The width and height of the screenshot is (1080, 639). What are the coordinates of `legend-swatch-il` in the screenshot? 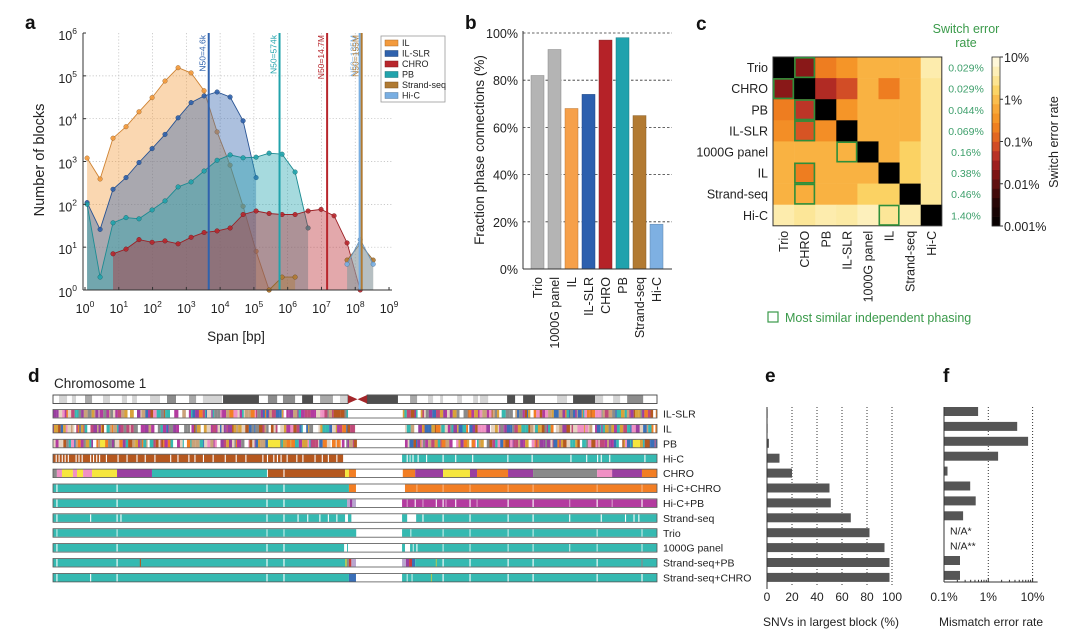 It's located at (391, 43).